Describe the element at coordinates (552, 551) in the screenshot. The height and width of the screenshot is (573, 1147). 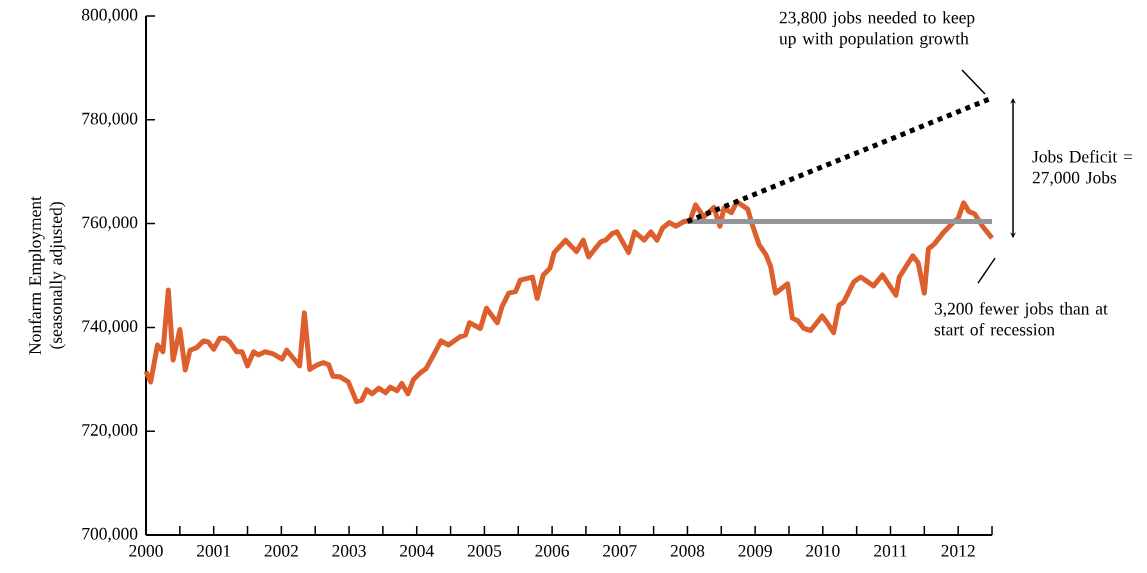
I see `x-tick-label: 2006` at that location.